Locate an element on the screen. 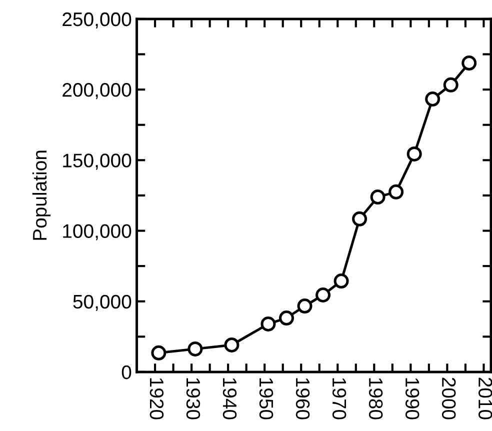 The height and width of the screenshot is (431, 492). y-axis-title: Population is located at coordinates (41, 195).